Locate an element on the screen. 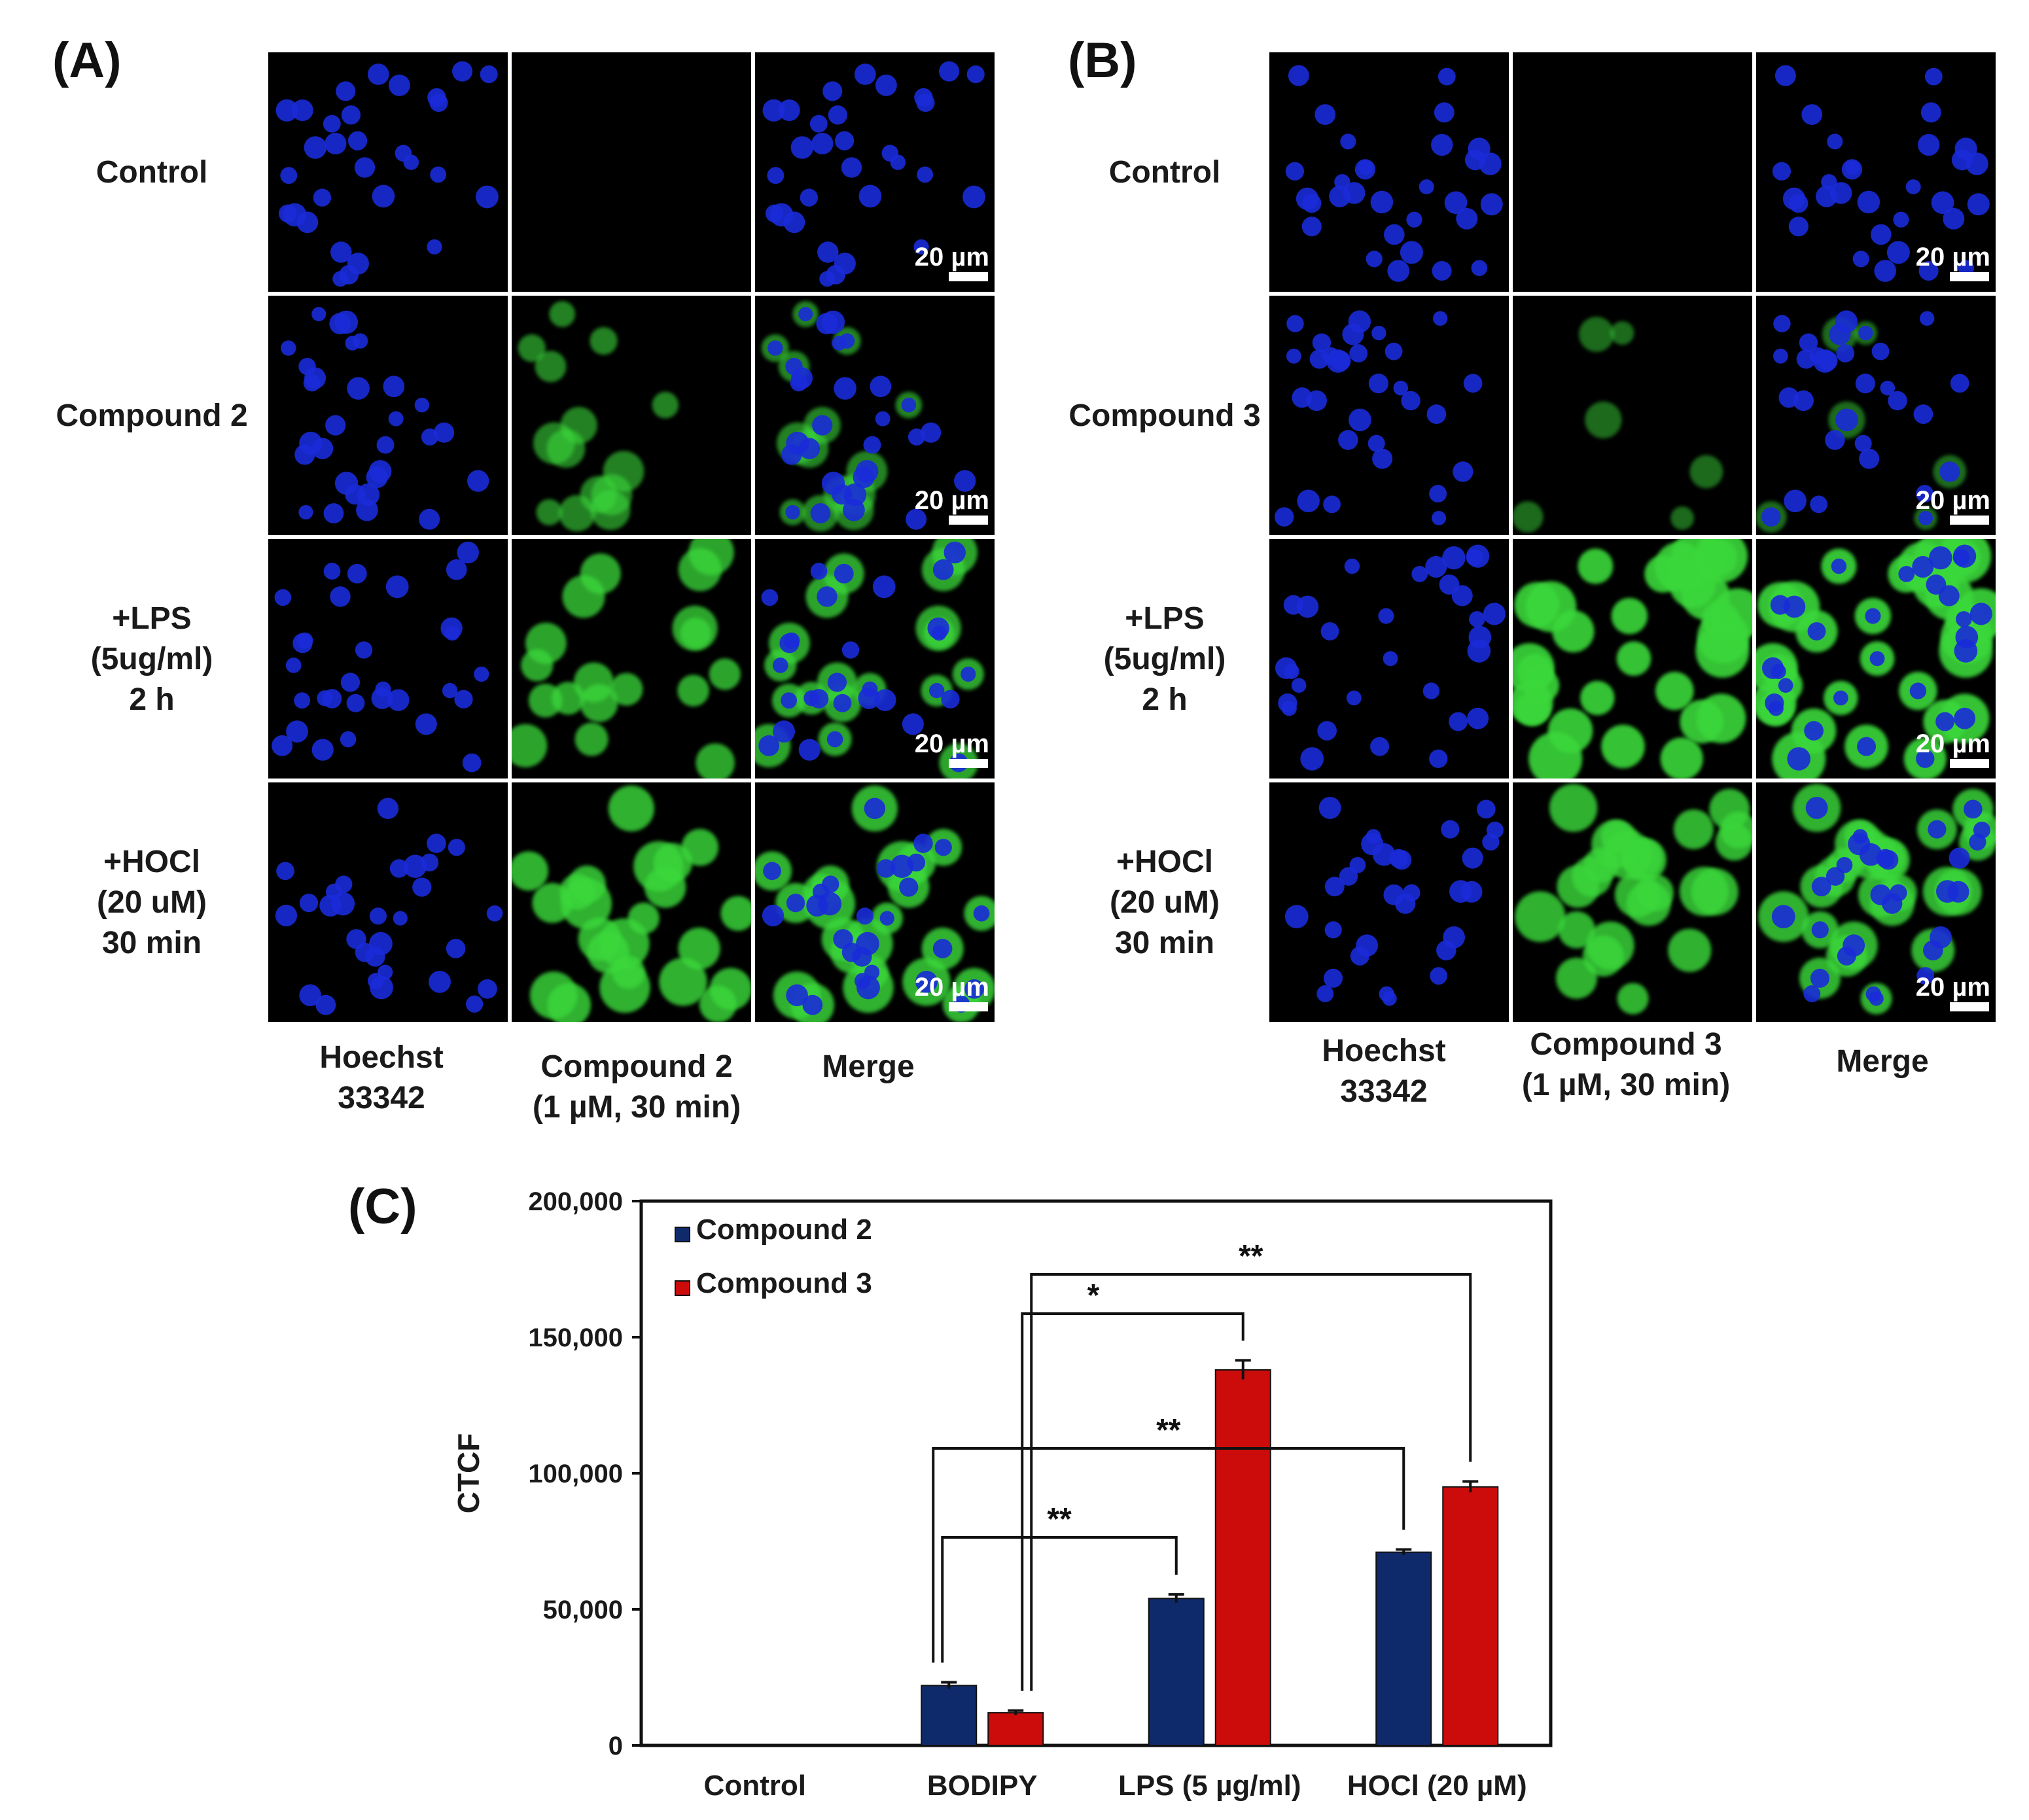  panel-a-label: (A) is located at coordinates (87, 60).